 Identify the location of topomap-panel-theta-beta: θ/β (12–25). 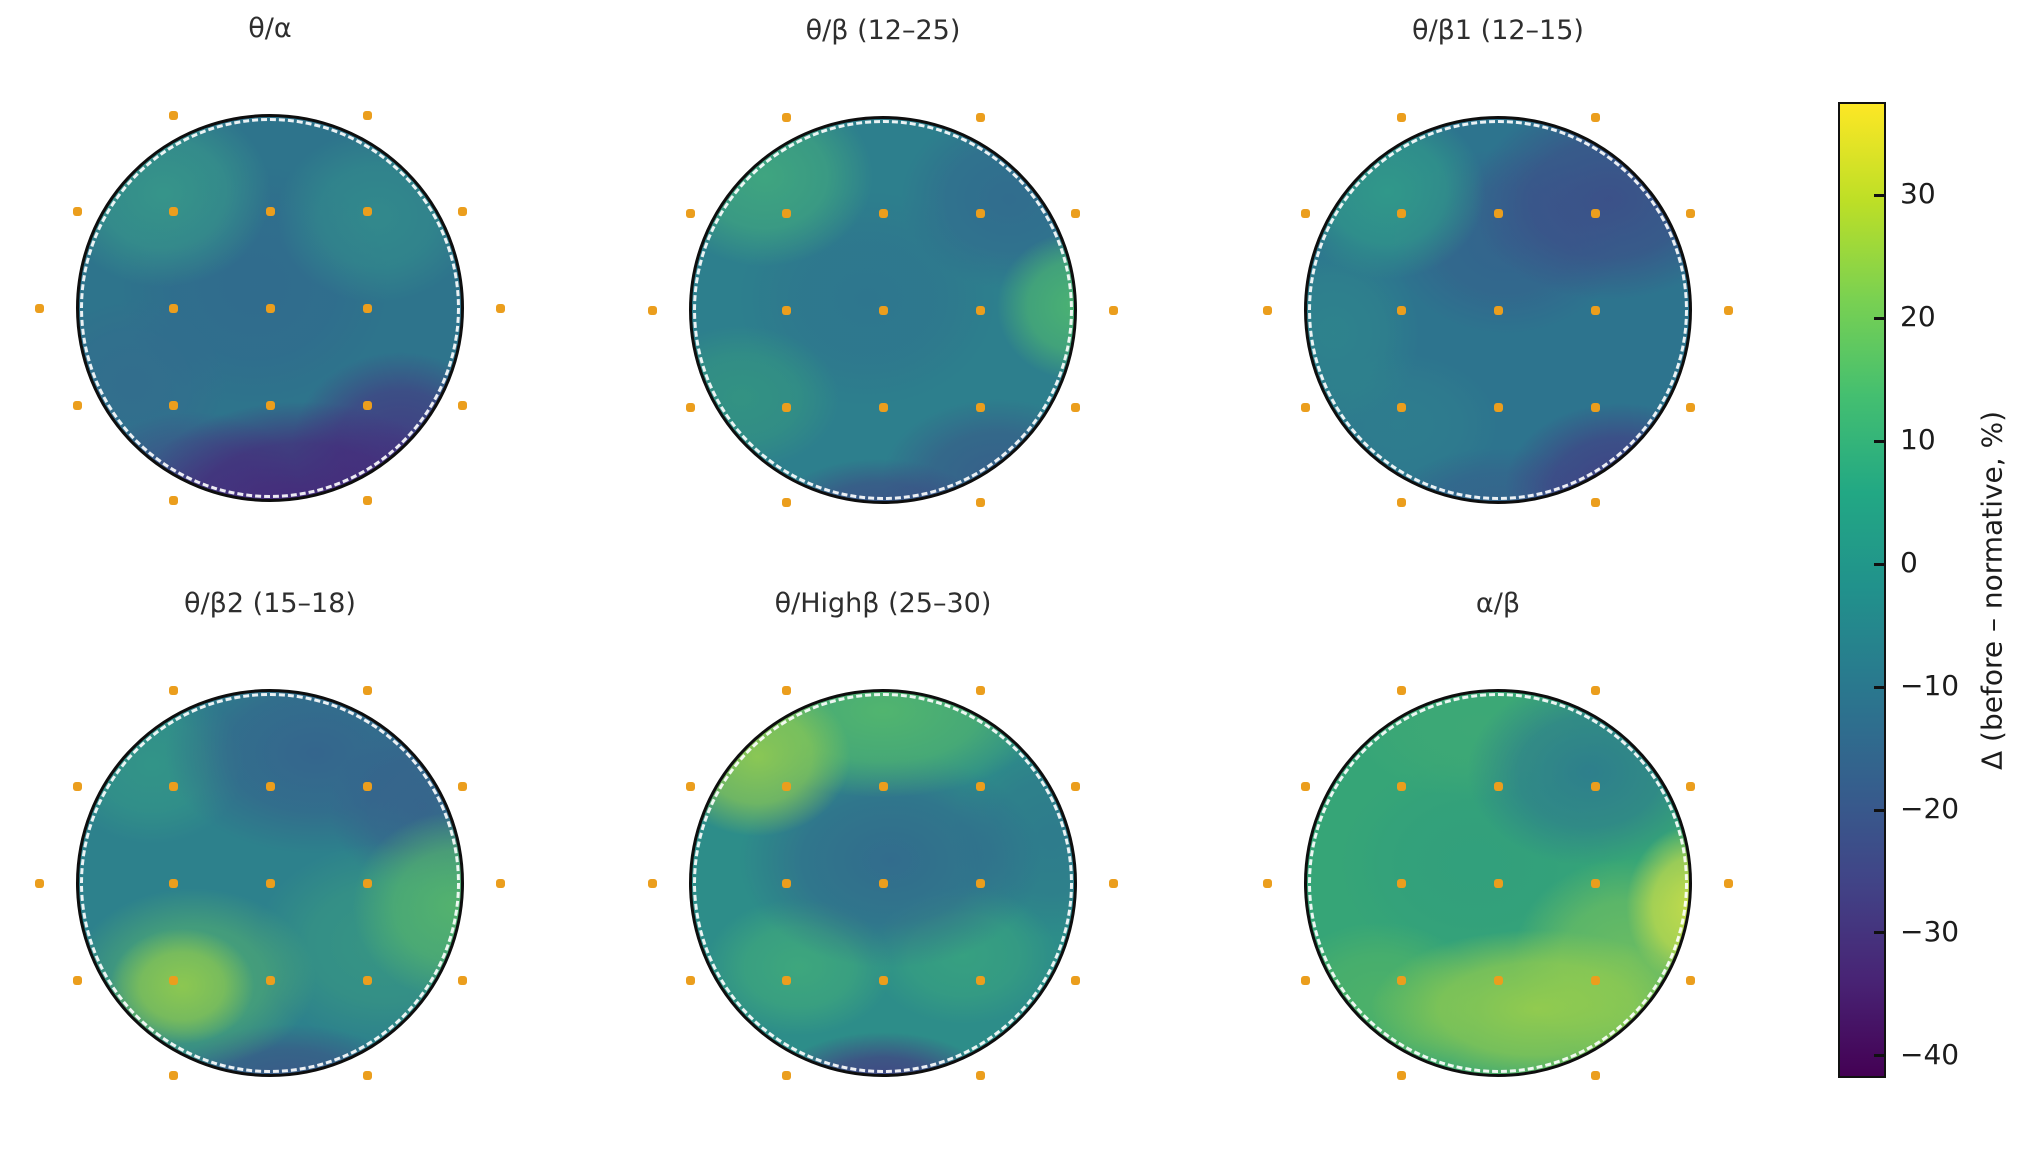
(883, 282).